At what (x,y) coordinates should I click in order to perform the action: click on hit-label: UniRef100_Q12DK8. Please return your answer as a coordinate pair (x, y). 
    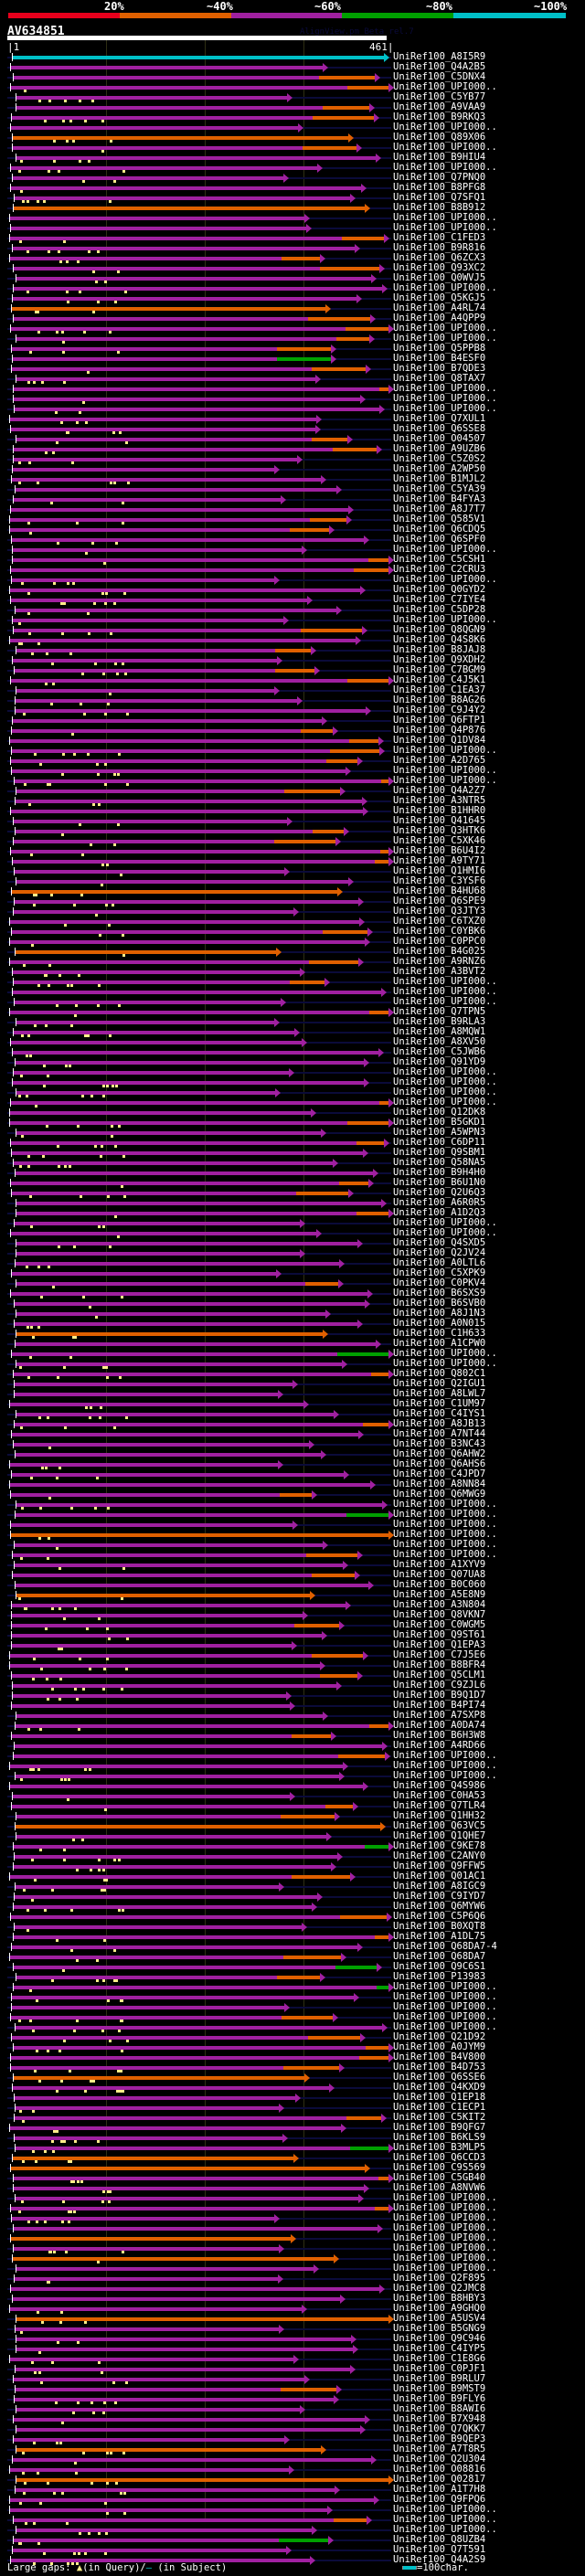
    Looking at the image, I should click on (440, 1112).